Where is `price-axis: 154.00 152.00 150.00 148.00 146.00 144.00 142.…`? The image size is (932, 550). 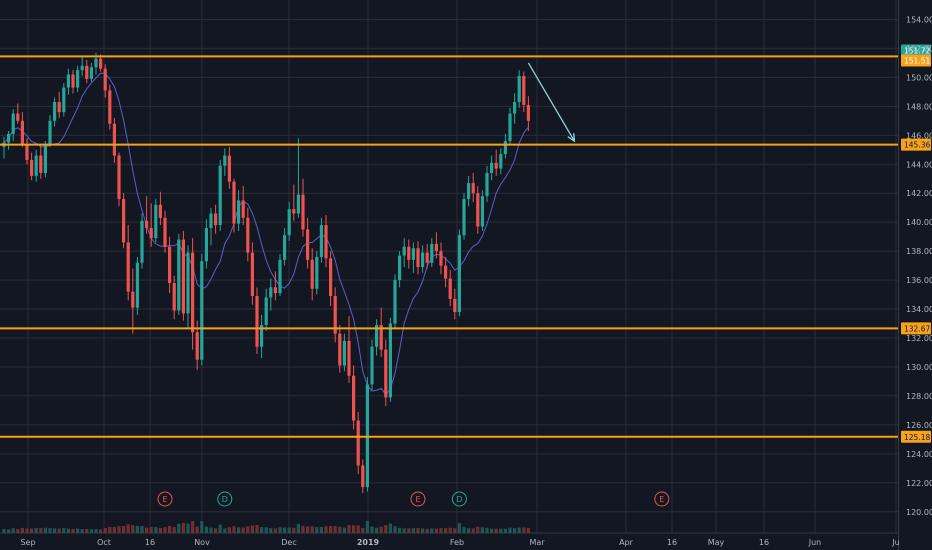
price-axis: 154.00 152.00 150.00 148.00 146.00 144.00 142.… is located at coordinates (919, 265).